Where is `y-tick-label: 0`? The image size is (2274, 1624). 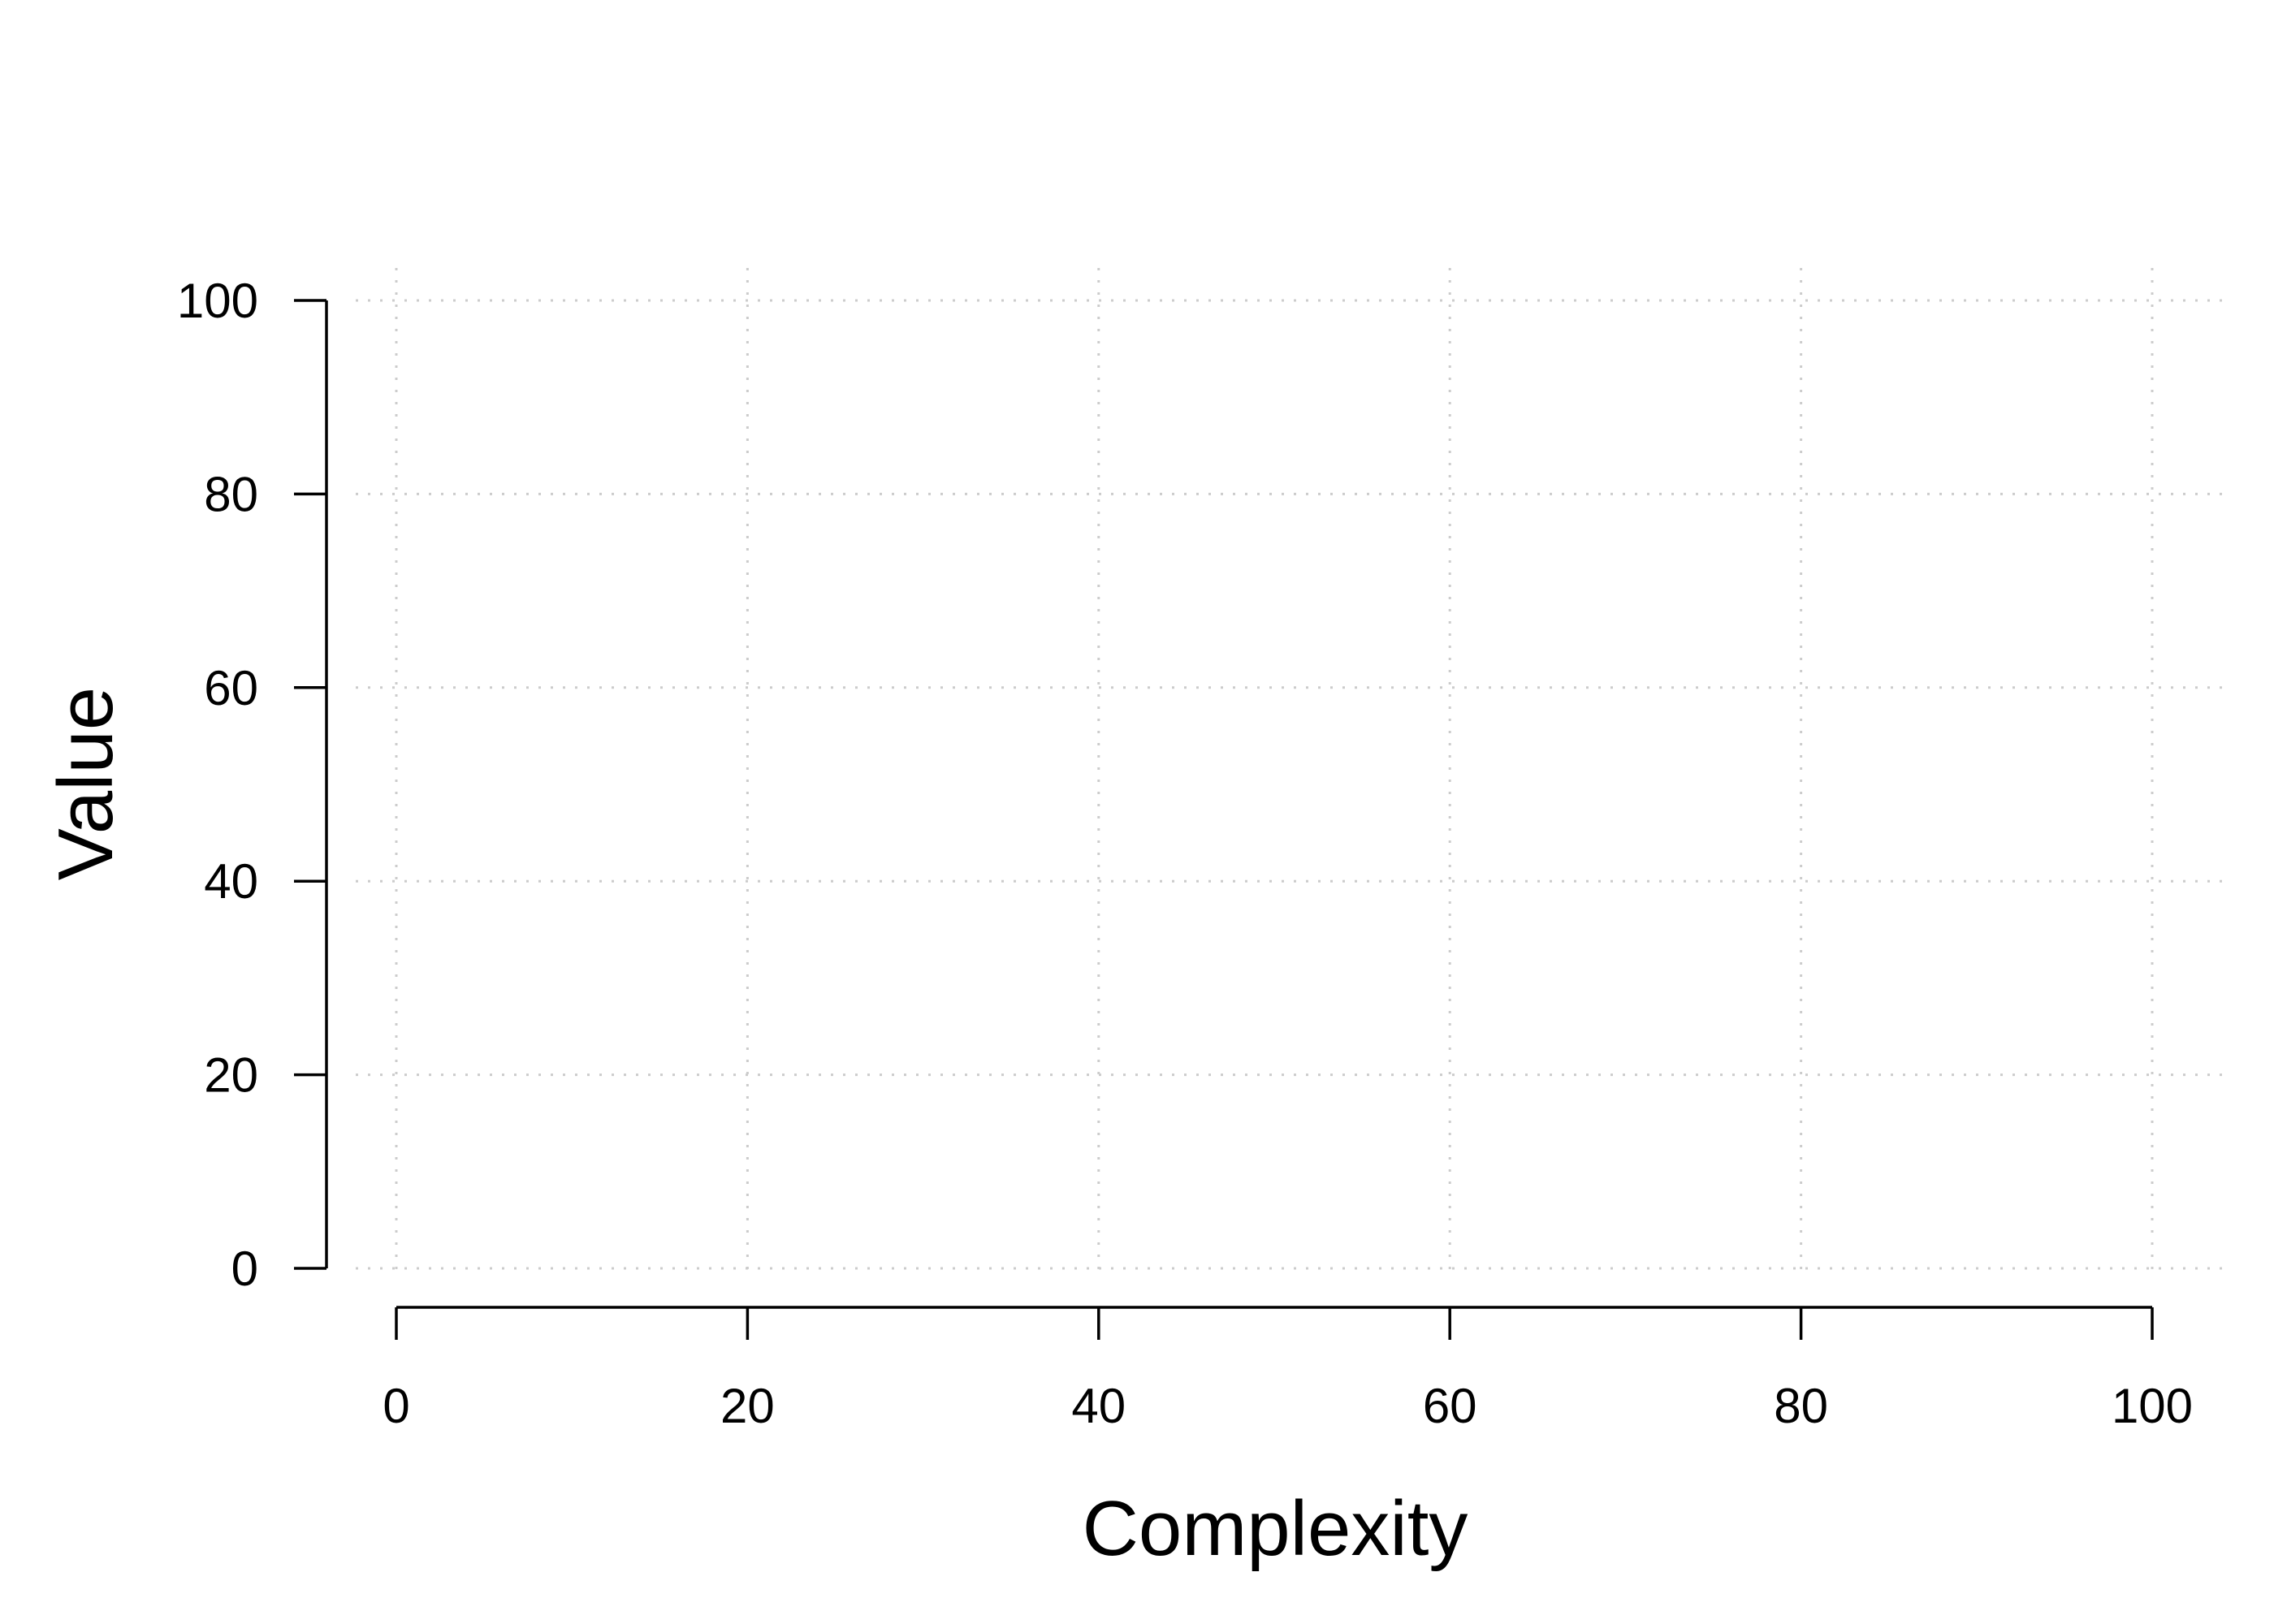 y-tick-label: 0 is located at coordinates (244, 1269).